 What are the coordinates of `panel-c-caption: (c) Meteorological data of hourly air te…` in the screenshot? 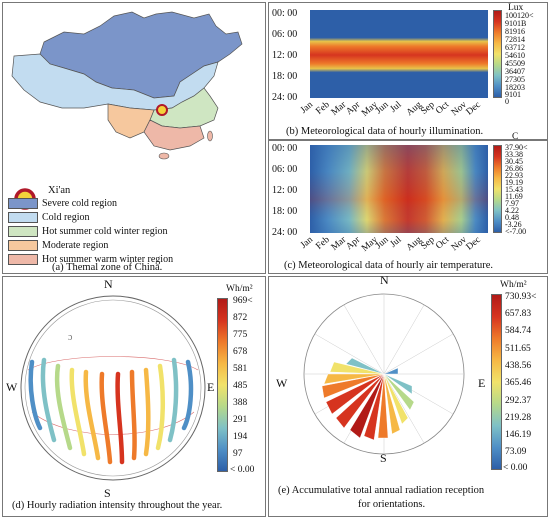 It's located at (389, 265).